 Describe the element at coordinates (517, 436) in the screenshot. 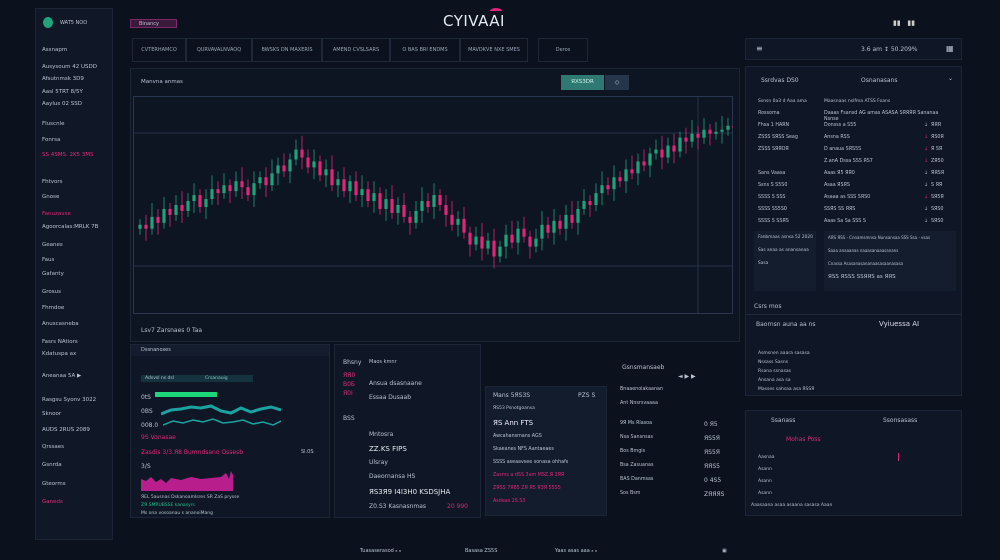

I see `order-row: Awcahansmans AGS` at that location.